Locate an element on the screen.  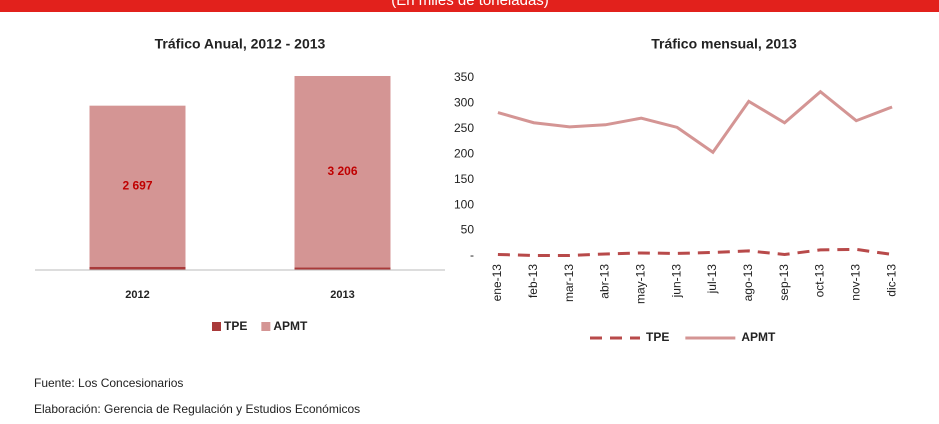
y-tick-label: - is located at coordinates (472, 255).